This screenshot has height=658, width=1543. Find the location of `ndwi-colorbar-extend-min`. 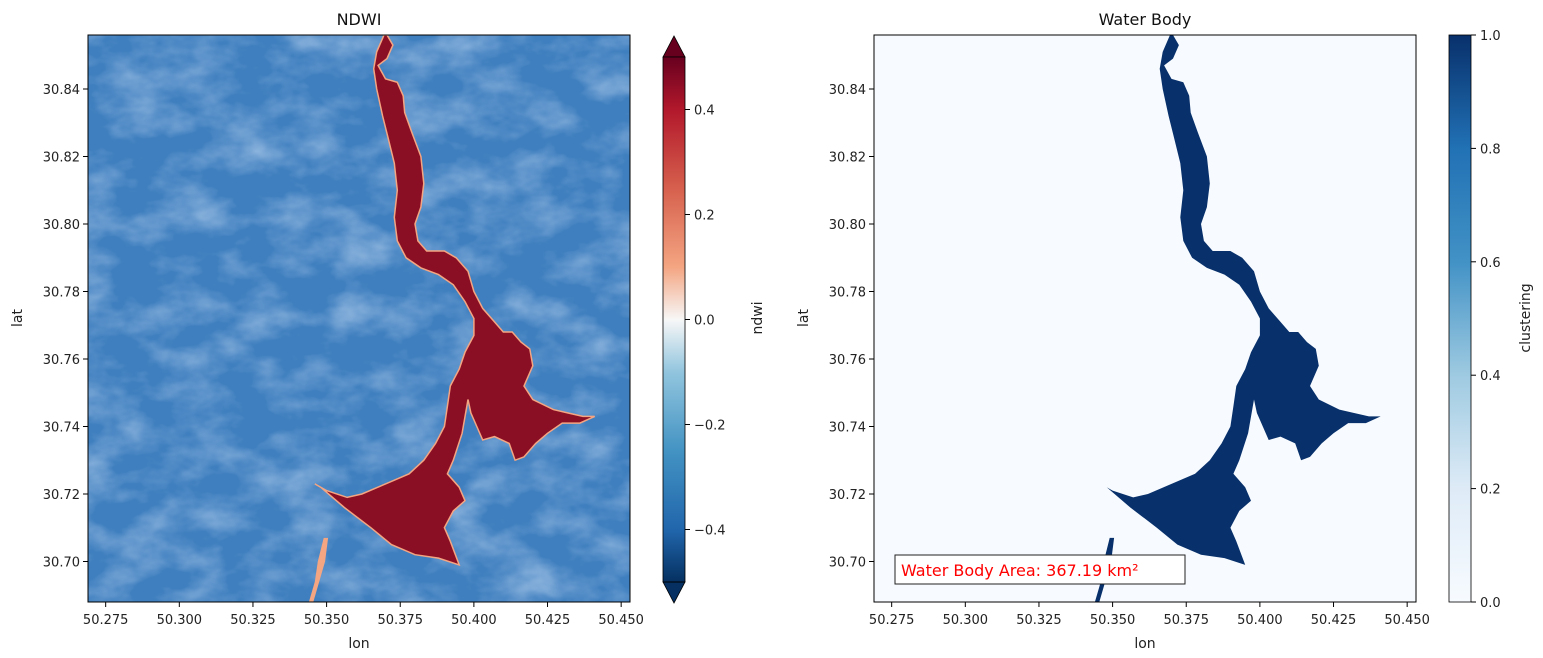

ndwi-colorbar-extend-min is located at coordinates (674, 592).